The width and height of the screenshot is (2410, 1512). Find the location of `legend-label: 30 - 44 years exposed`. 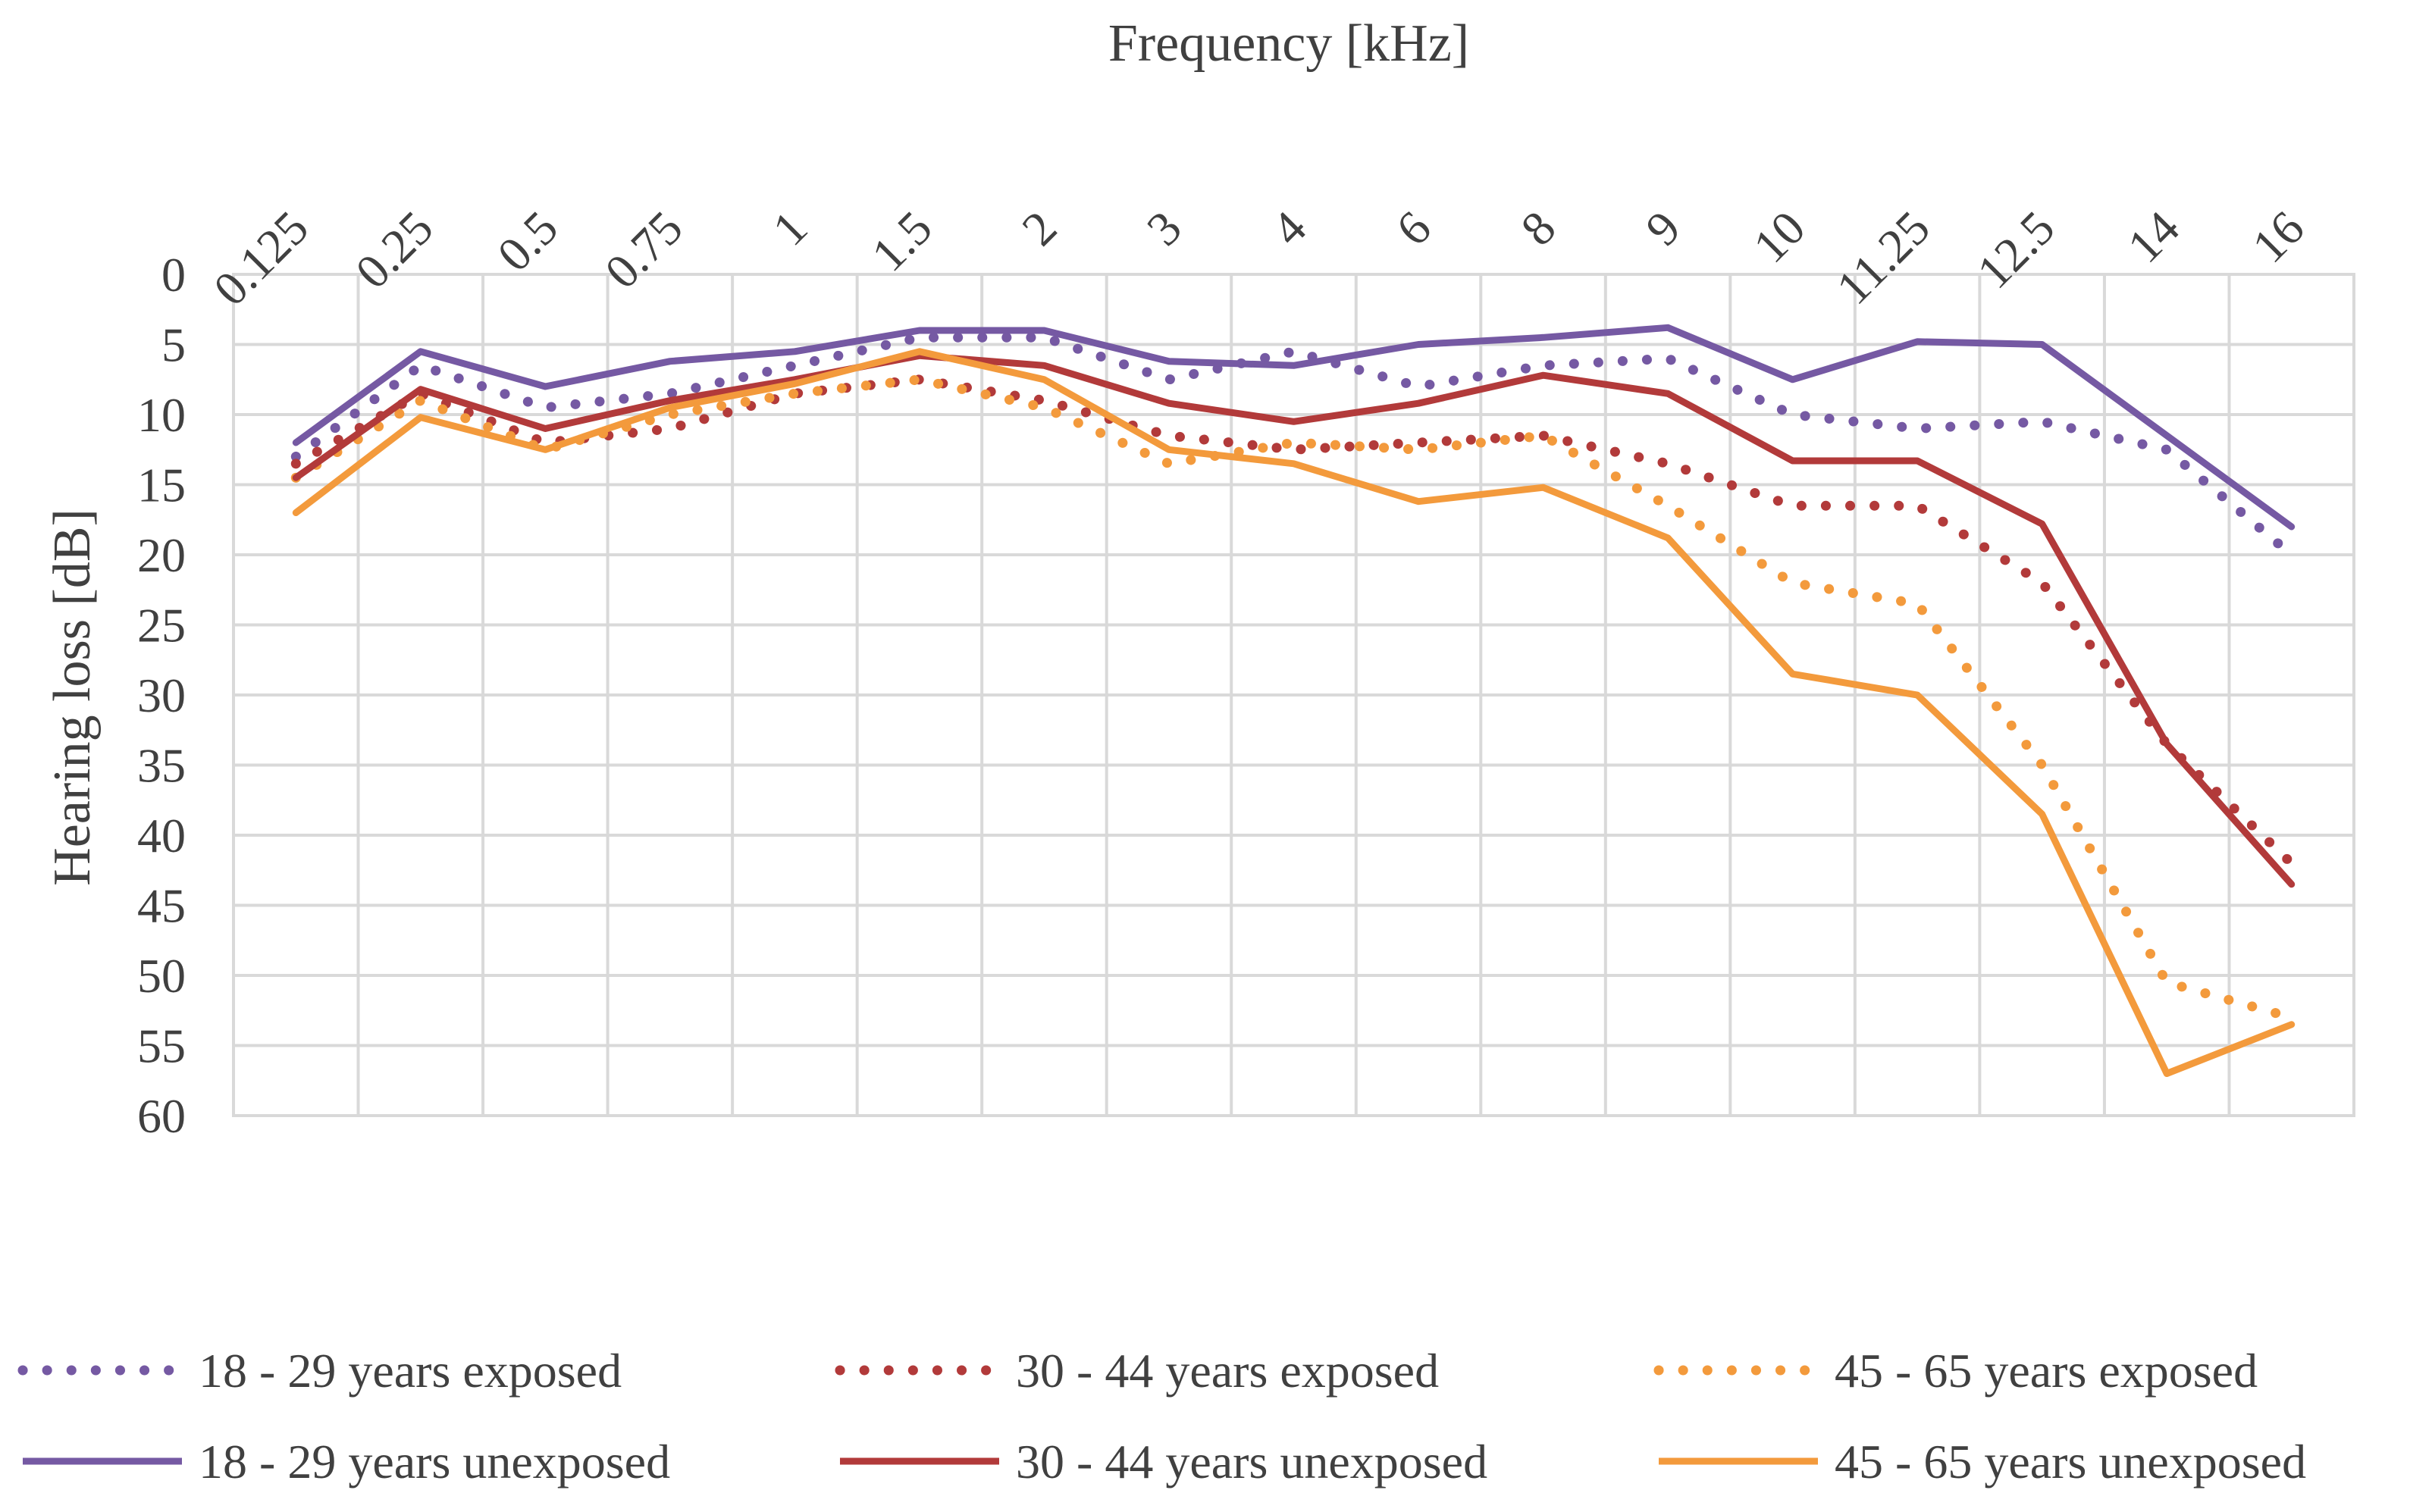

legend-label: 30 - 44 years exposed is located at coordinates (1227, 1371).